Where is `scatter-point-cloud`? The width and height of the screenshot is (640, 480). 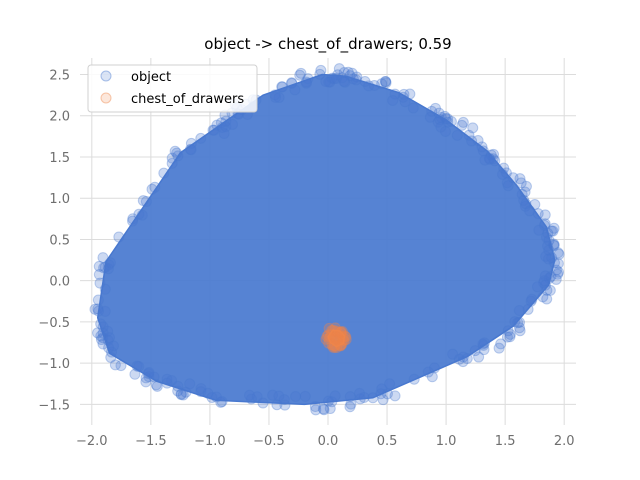
scatter-point-cloud is located at coordinates (336, 338).